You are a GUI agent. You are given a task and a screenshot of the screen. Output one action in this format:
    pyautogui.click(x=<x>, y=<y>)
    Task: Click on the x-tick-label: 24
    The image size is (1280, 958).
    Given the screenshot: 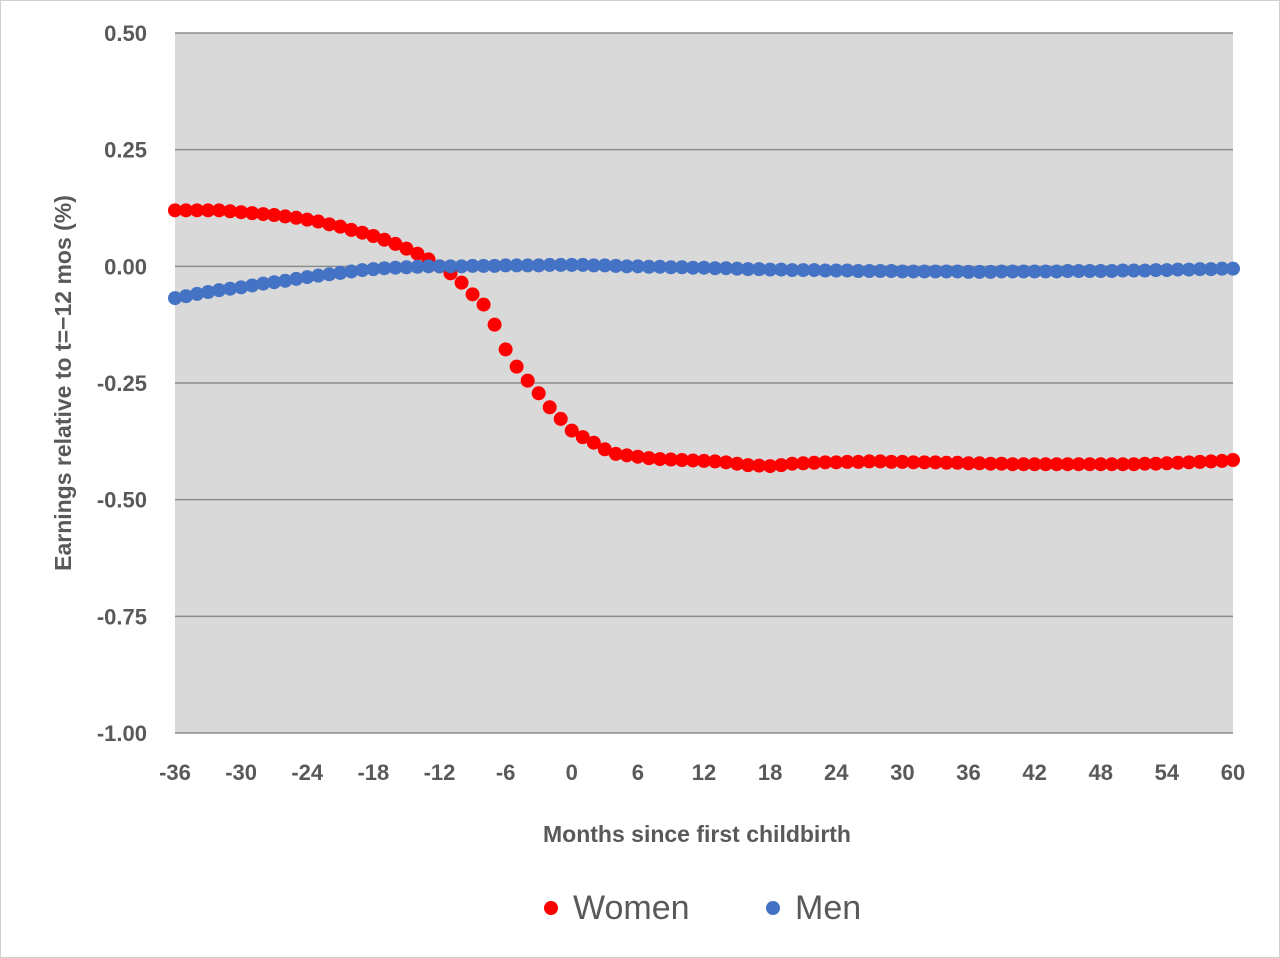 What is the action you would take?
    pyautogui.click(x=836, y=772)
    